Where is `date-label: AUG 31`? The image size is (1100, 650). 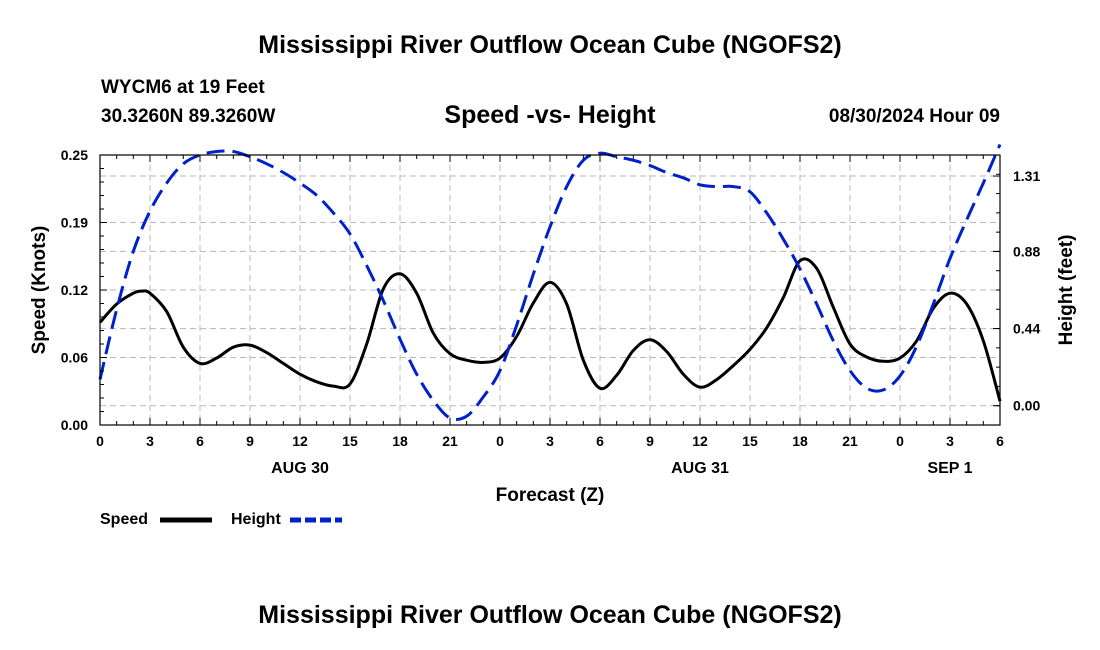
date-label: AUG 31 is located at coordinates (700, 468).